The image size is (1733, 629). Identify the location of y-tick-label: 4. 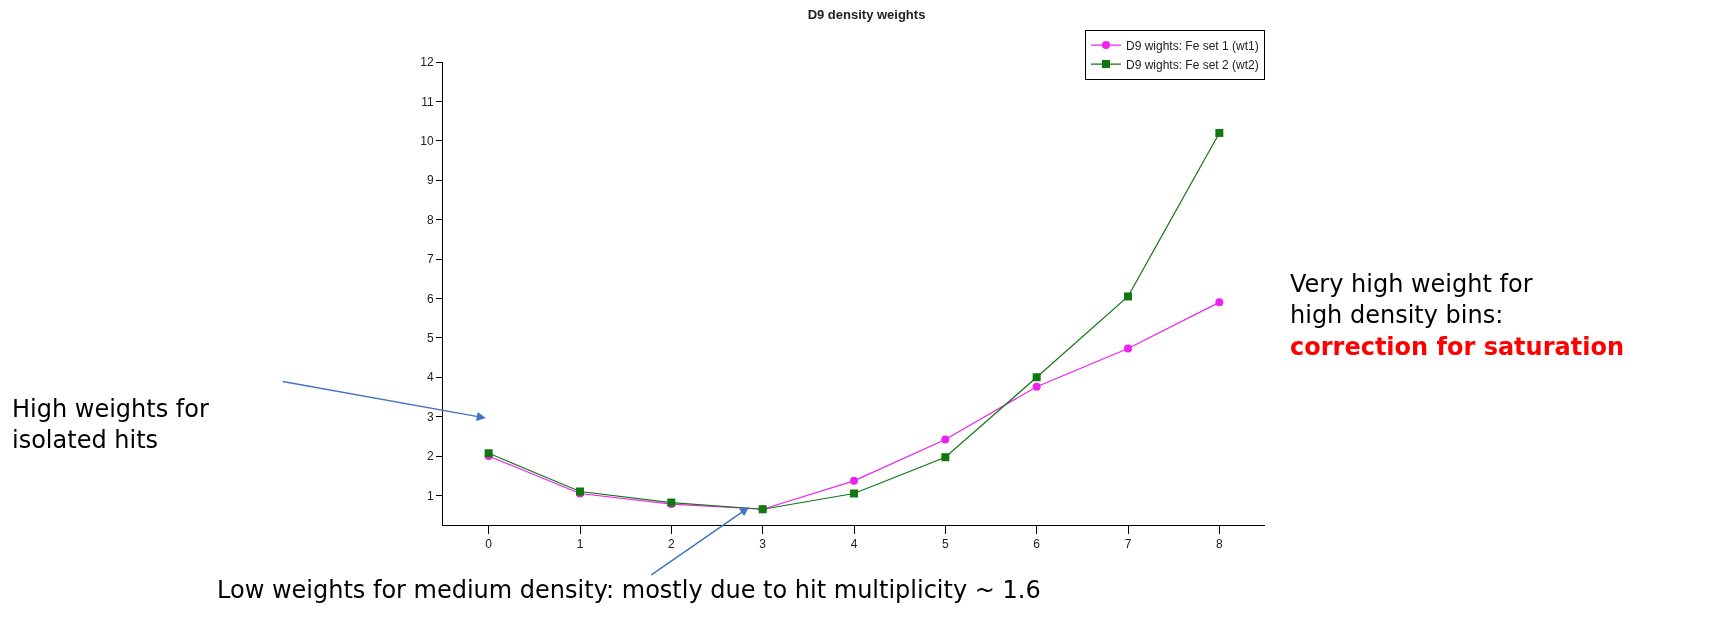
(430, 377).